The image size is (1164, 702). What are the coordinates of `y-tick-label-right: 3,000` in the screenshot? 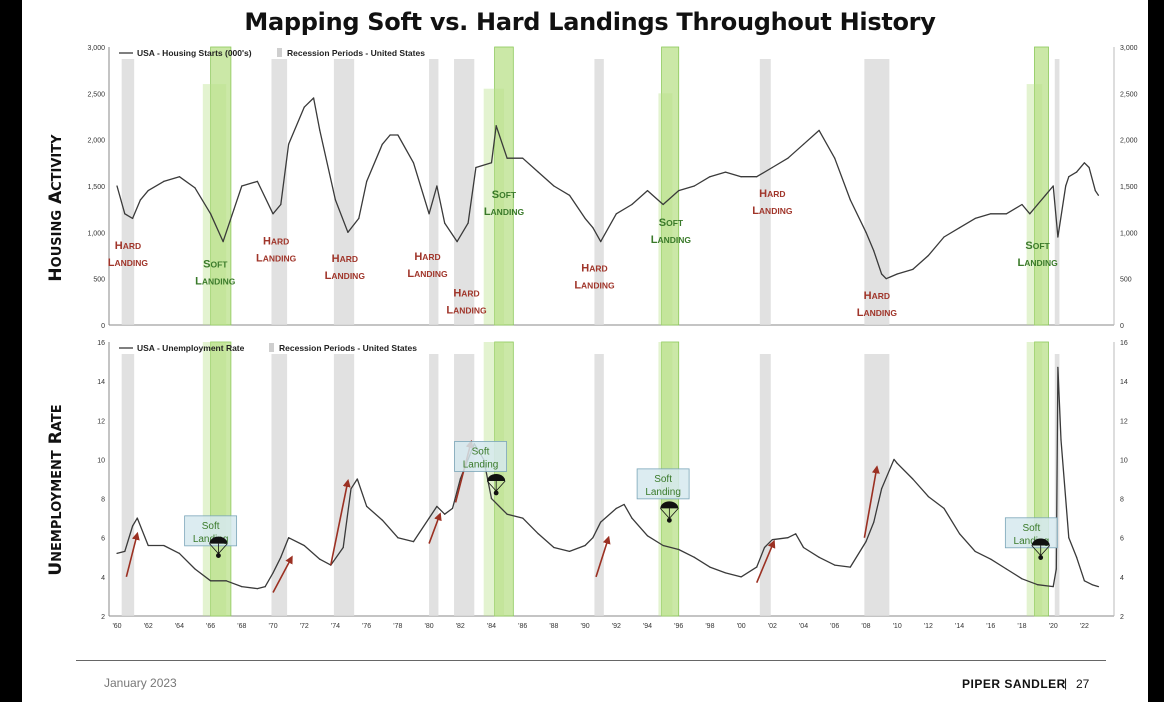 It's located at (1129, 48).